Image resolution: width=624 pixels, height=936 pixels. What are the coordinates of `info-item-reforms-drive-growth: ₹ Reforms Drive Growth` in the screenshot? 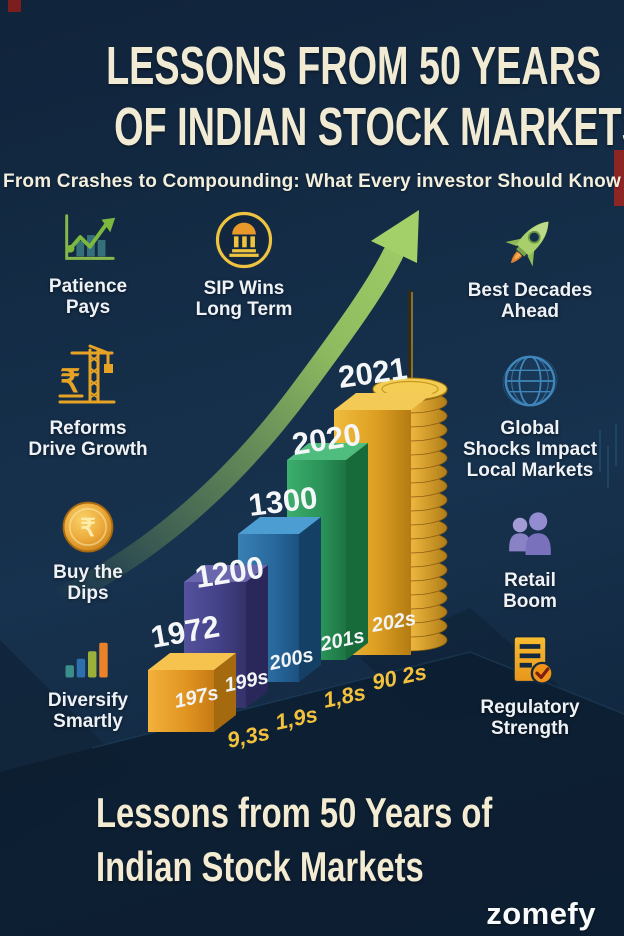 It's located at (88, 400).